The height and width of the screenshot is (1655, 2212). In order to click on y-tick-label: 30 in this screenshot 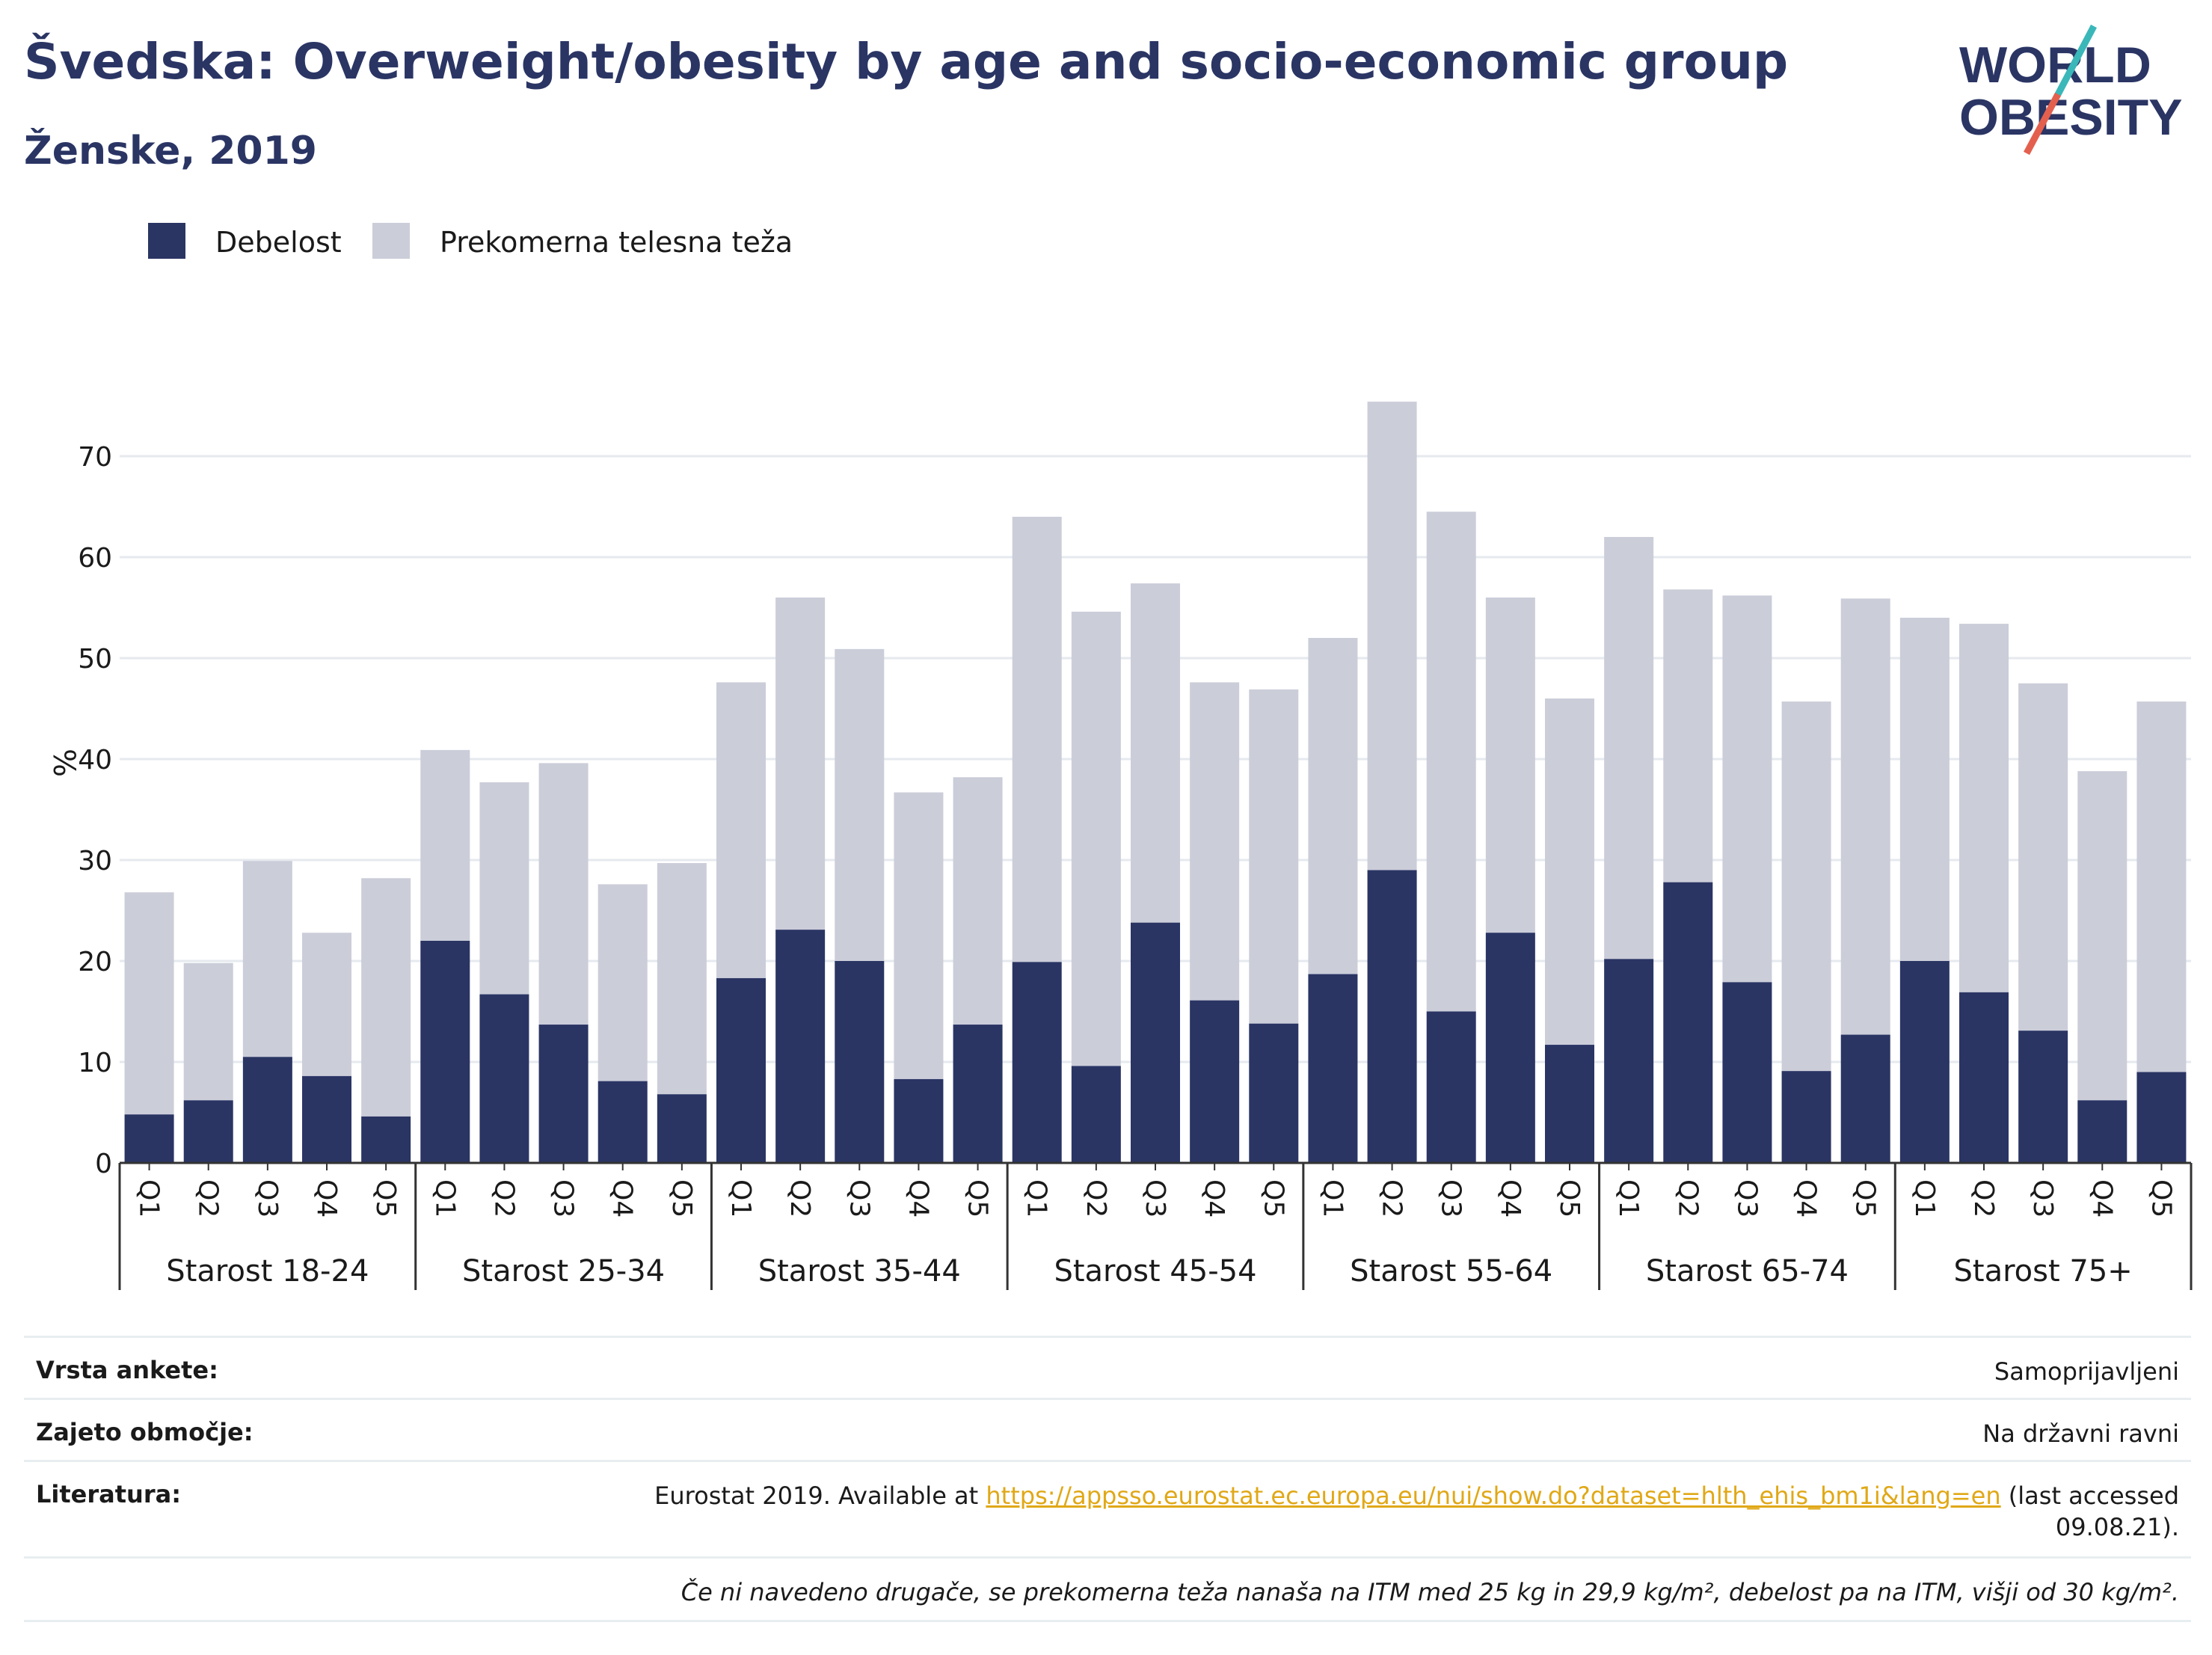, I will do `click(95, 861)`.